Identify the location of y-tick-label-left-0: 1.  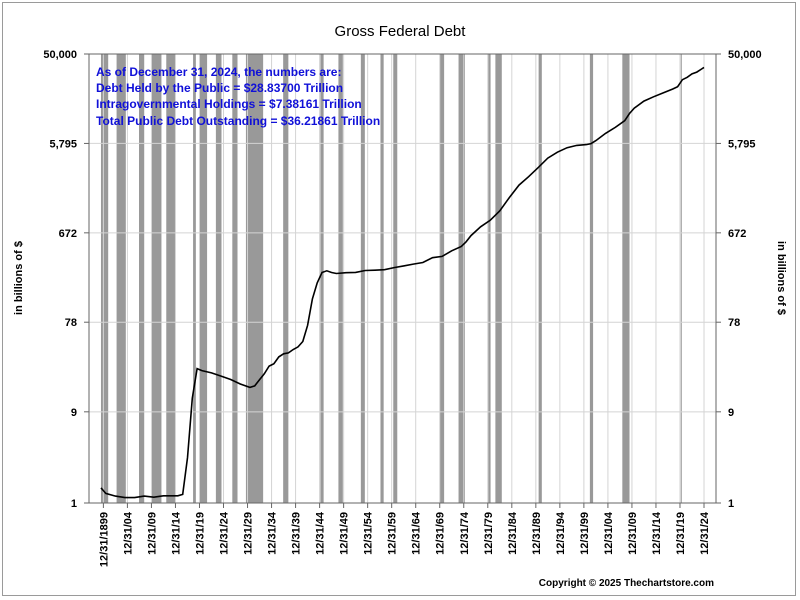
(74, 504).